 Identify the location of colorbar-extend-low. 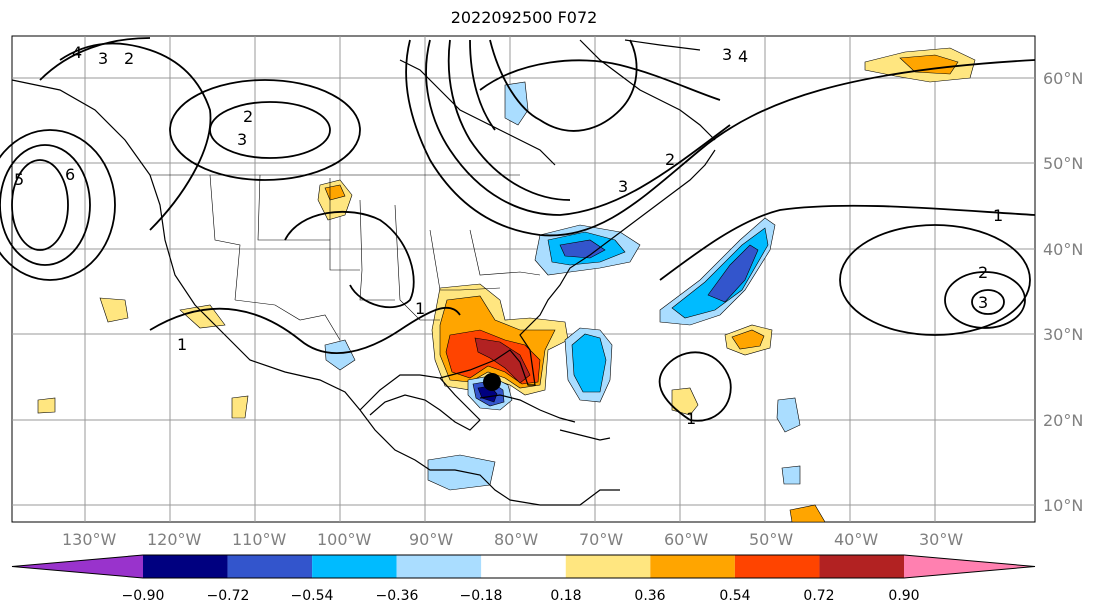
(77, 566).